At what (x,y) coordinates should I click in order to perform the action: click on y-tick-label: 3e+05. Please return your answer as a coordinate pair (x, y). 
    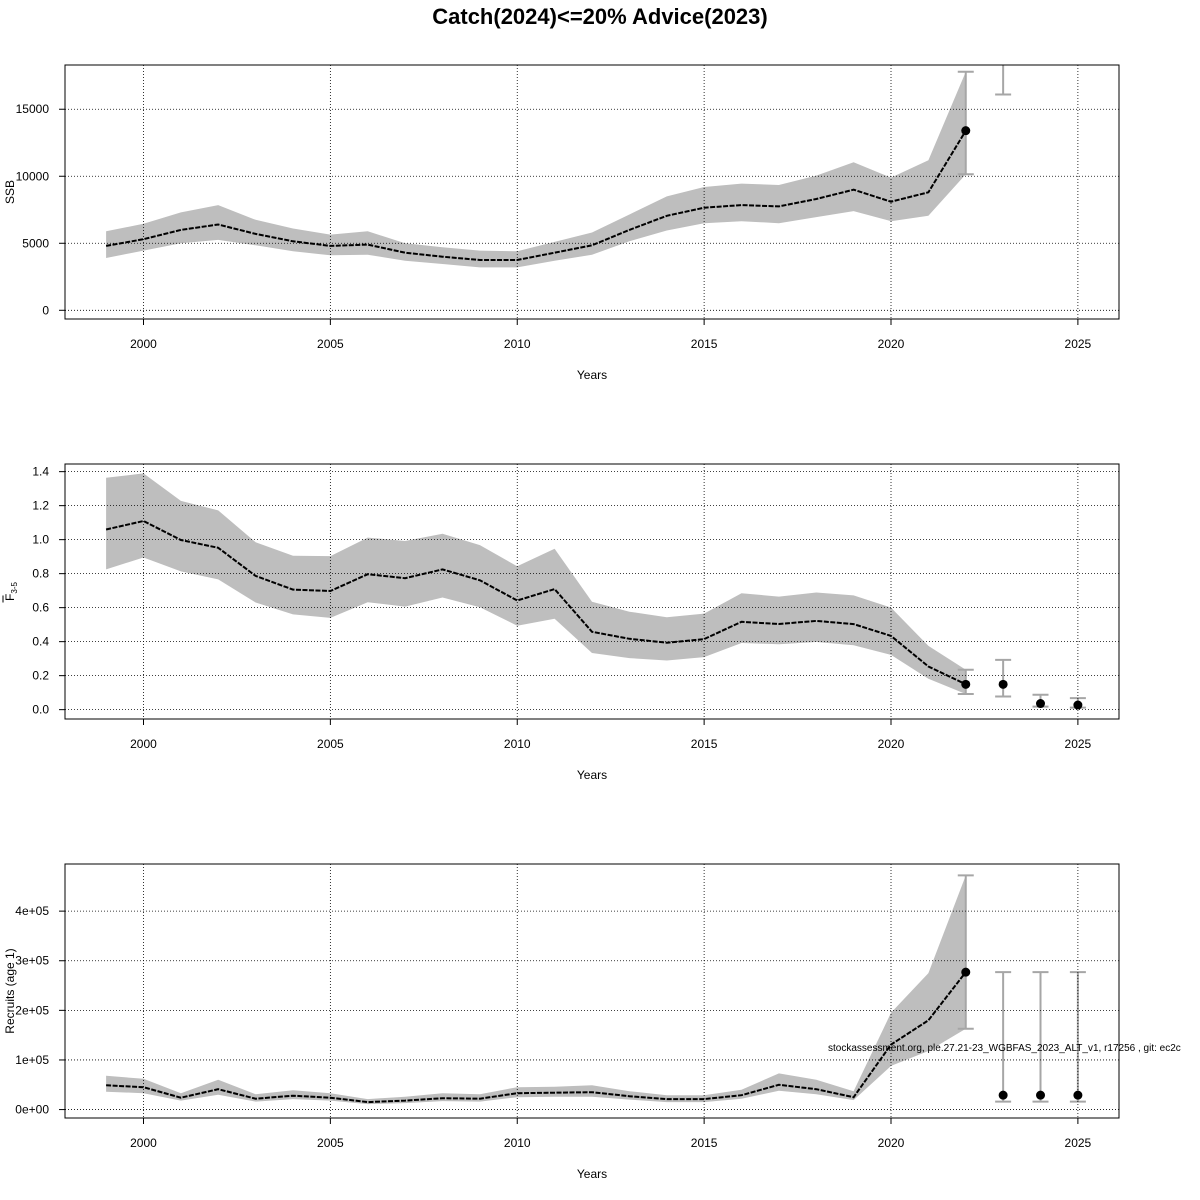
    Looking at the image, I should click on (32, 961).